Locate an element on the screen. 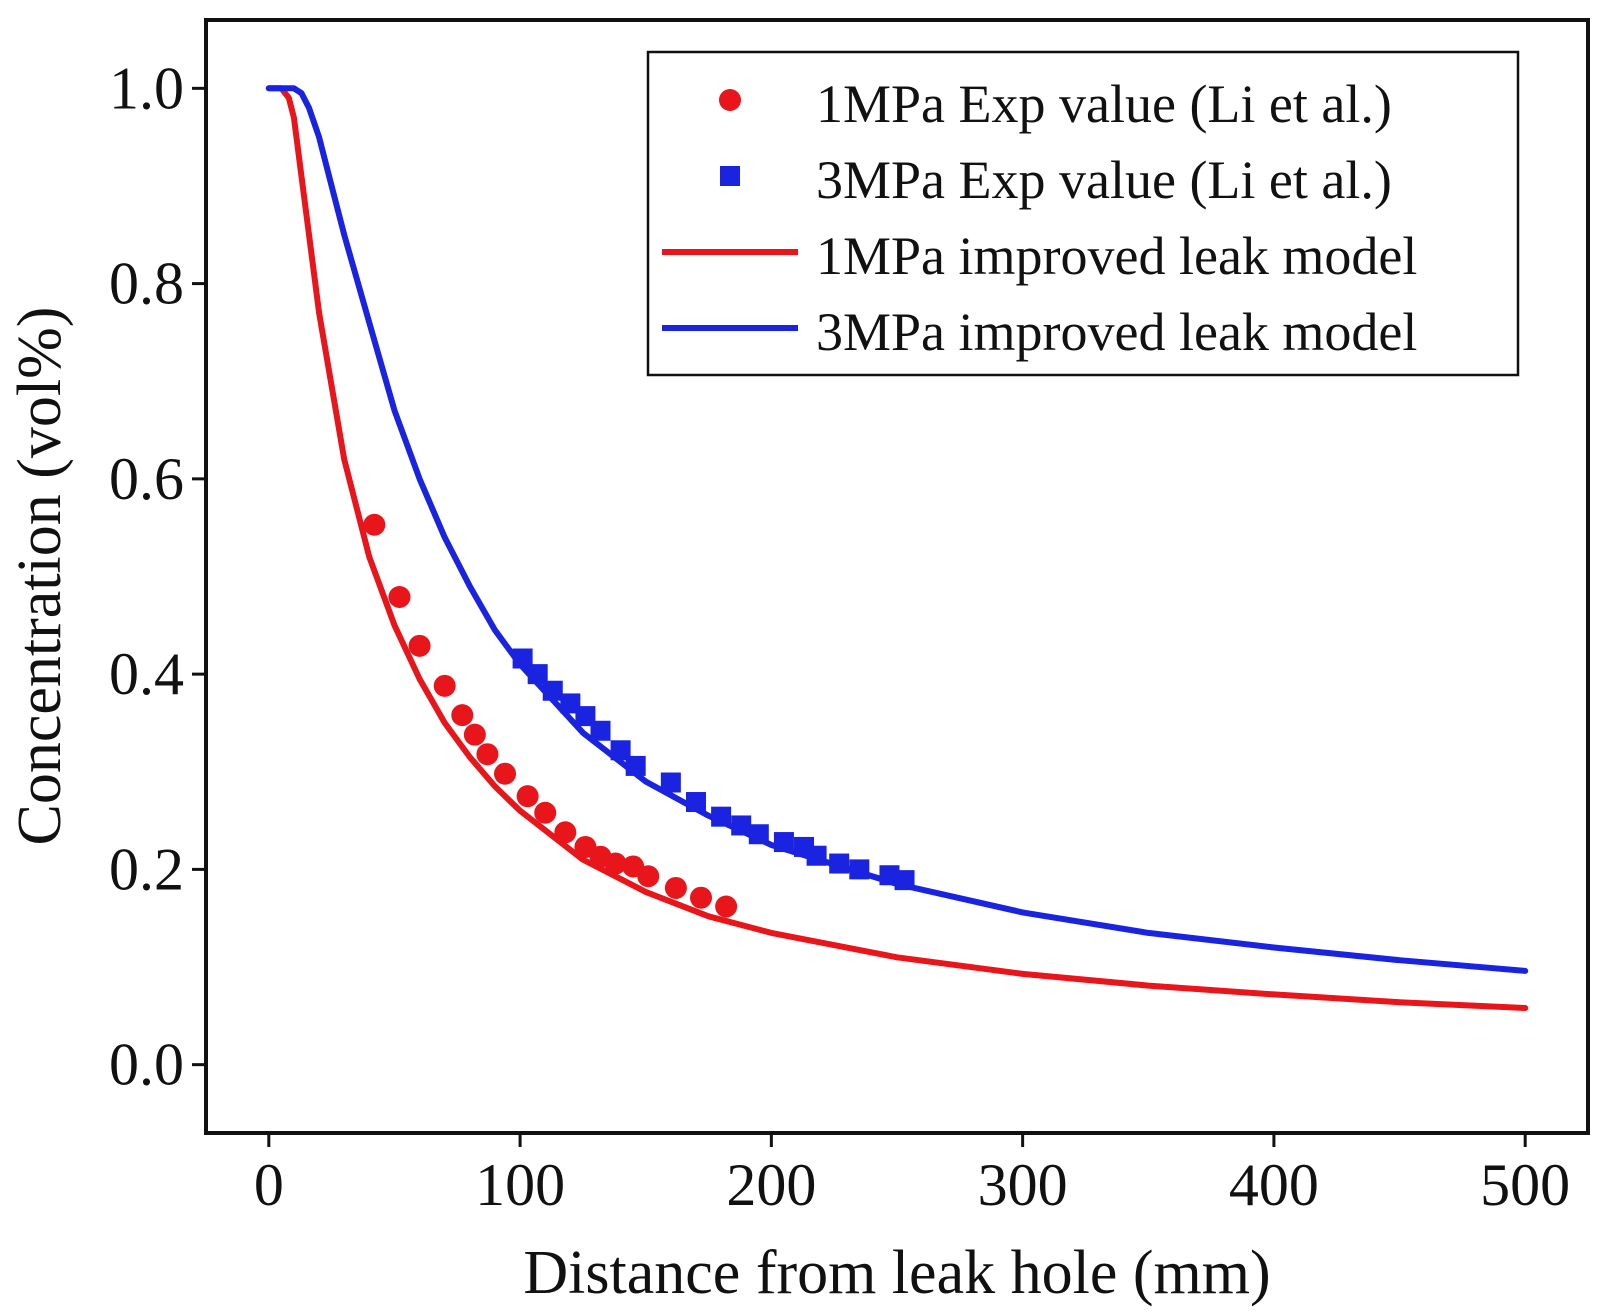  x-tick-label: 200 is located at coordinates (771, 1185).